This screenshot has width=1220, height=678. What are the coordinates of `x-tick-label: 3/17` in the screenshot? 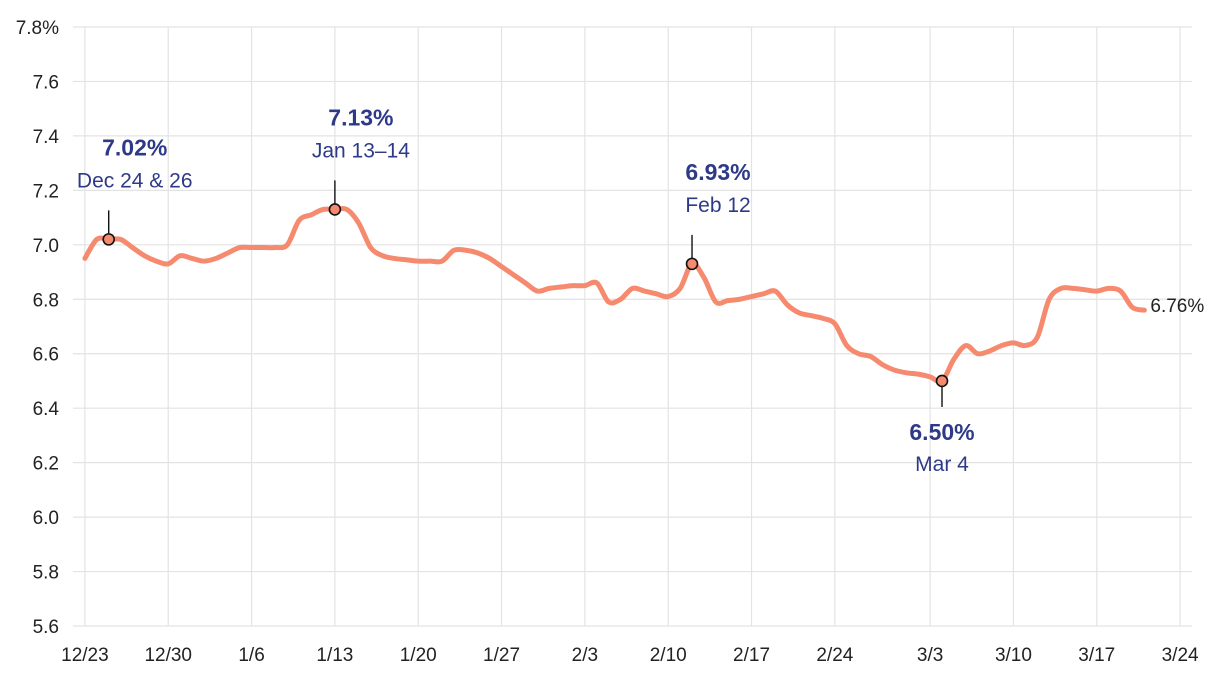 It's located at (1096, 655).